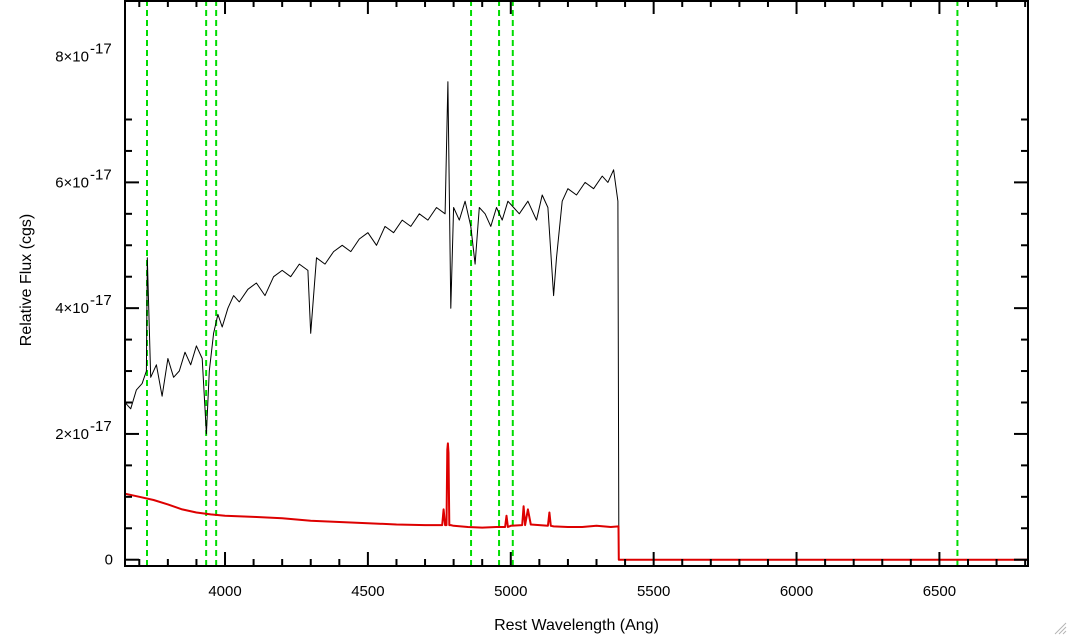 This screenshot has width=1069, height=637. Describe the element at coordinates (653, 591) in the screenshot. I see `x-tick-label: 5500` at that location.